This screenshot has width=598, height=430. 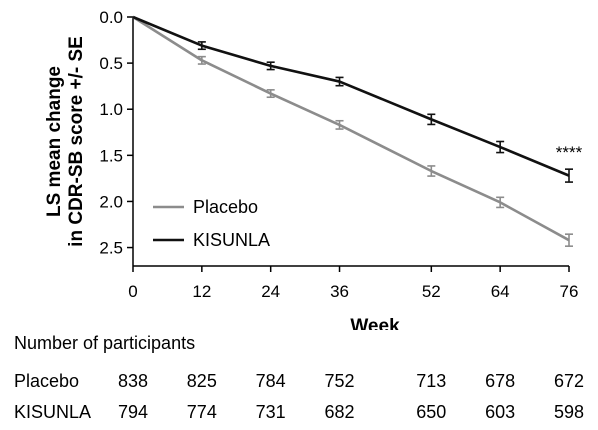 What do you see at coordinates (111, 63) in the screenshot?
I see `y-tick-label: 0.5` at bounding box center [111, 63].